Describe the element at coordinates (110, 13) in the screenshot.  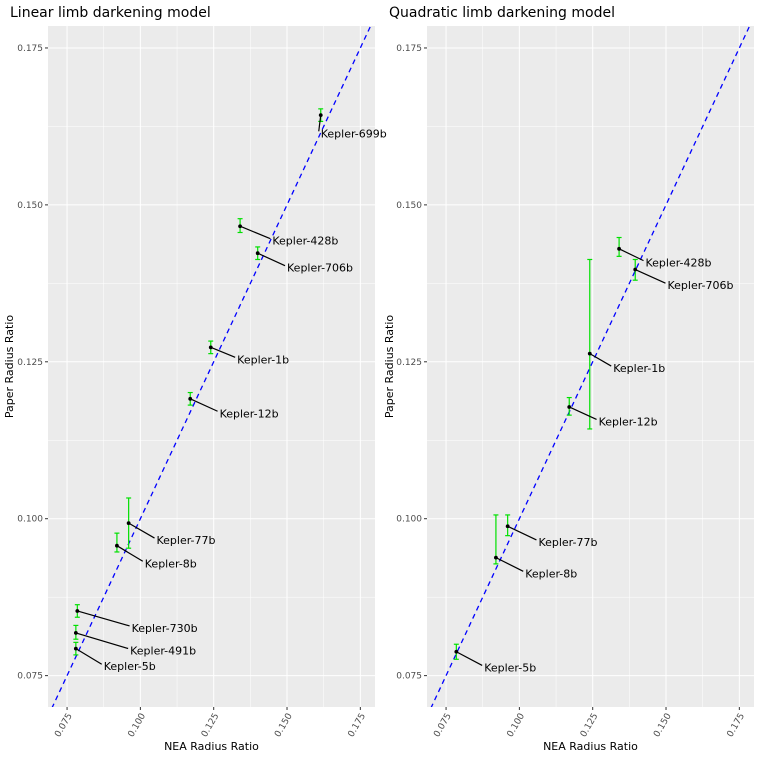
I see `chart-title: Linear limb darkening model` at that location.